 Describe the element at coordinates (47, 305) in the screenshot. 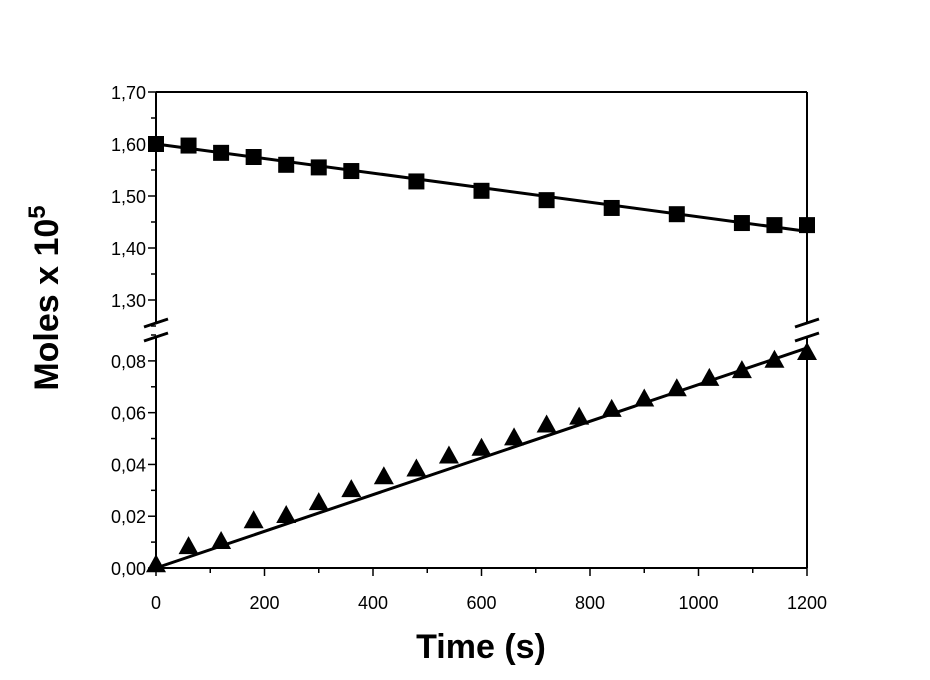

I see `y-axis-title-text: Moles x 10` at that location.